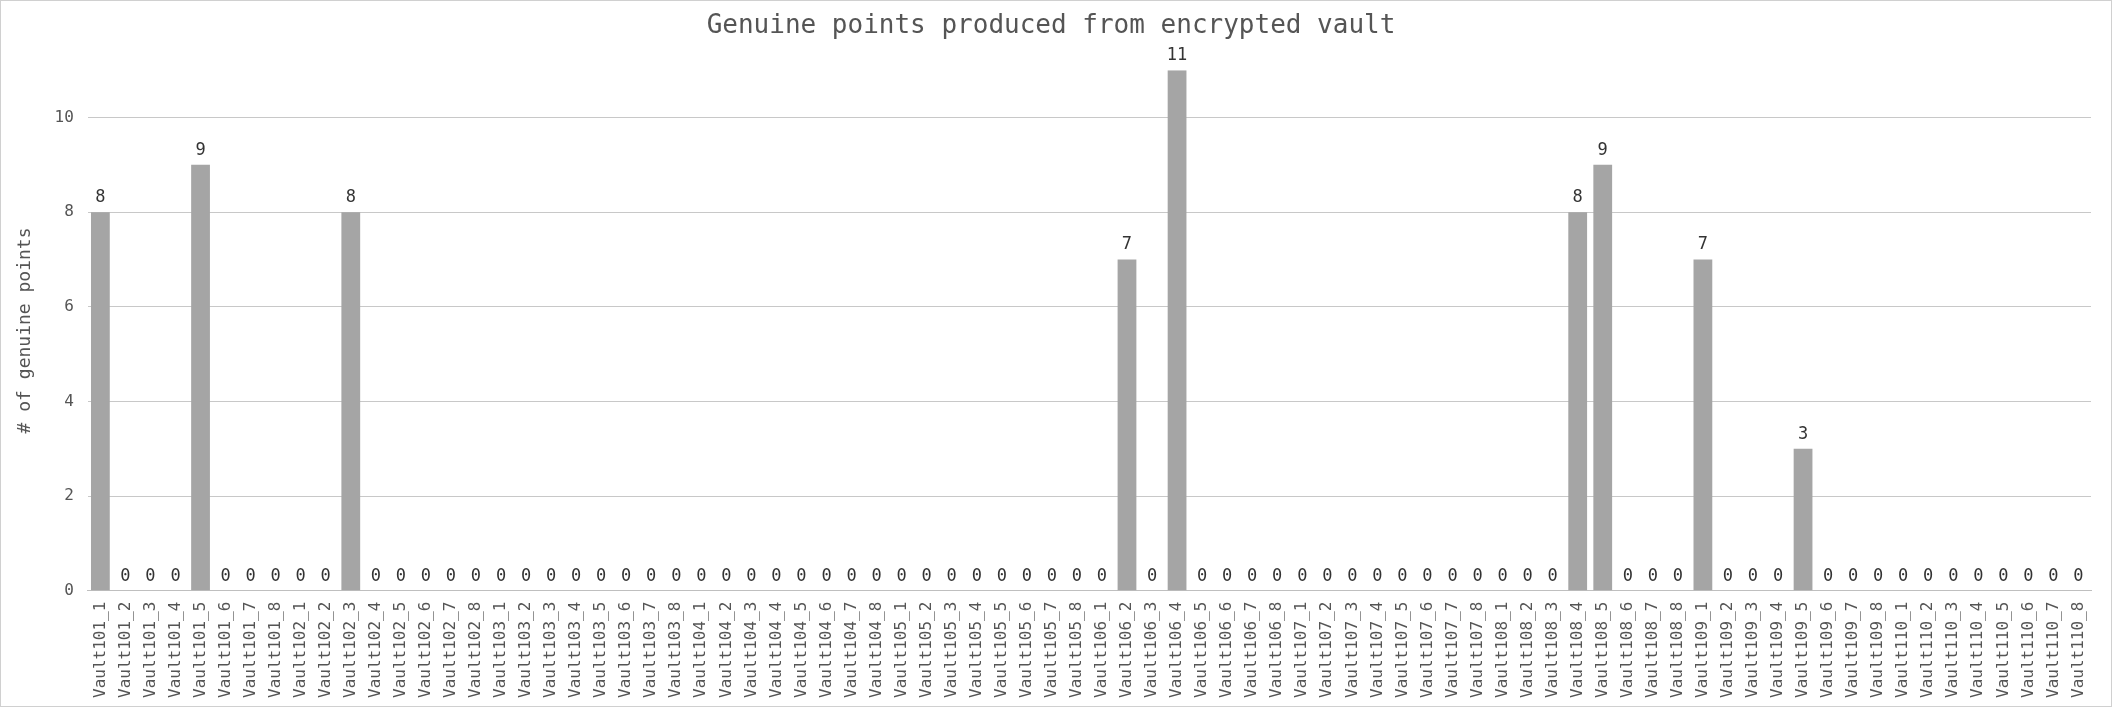  Describe the element at coordinates (199, 649) in the screenshot. I see `x-tick-label: Vault101_5` at that location.